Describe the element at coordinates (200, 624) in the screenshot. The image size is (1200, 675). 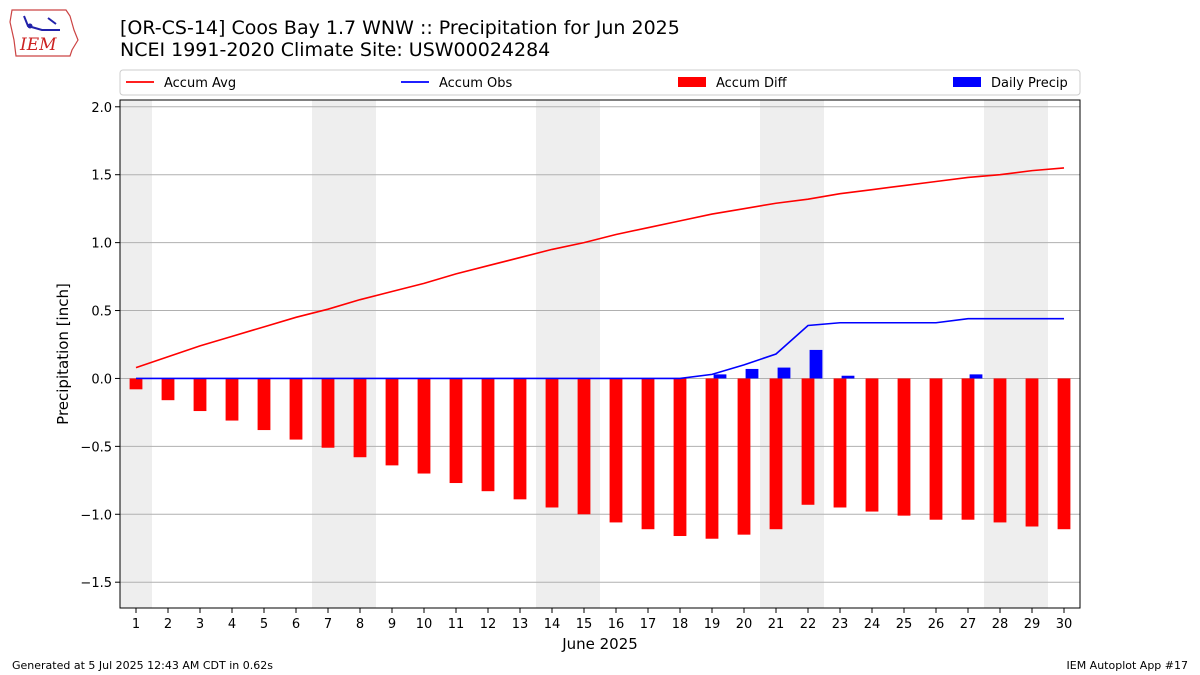
I see `x-tick-label-3: 3` at that location.